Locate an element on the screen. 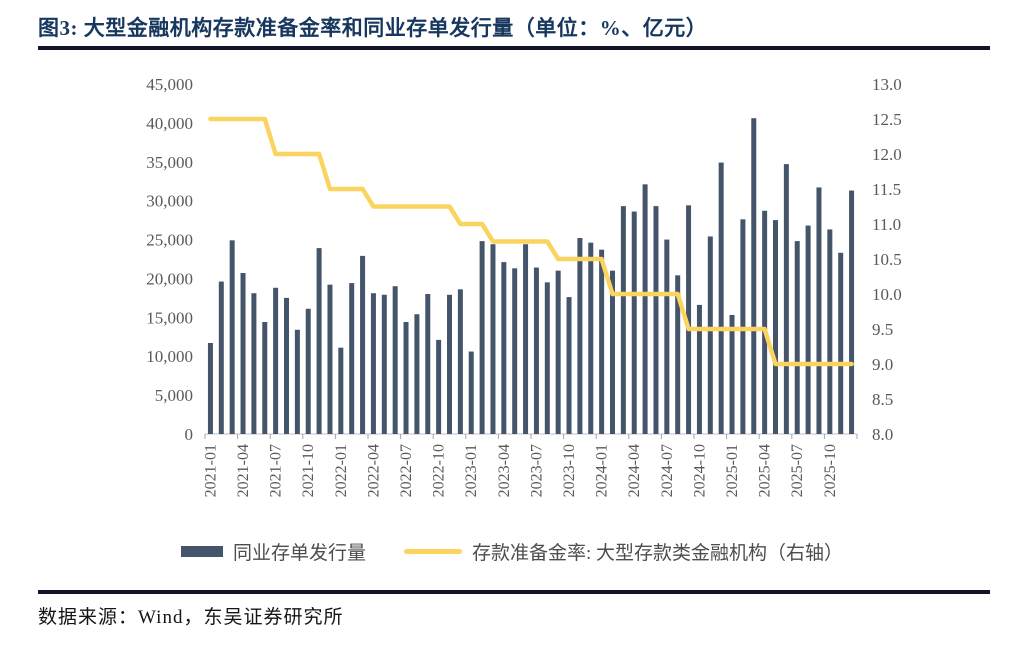 Image resolution: width=1024 pixels, height=647 pixels. x-axis-label: 2024-01 is located at coordinates (602, 470).